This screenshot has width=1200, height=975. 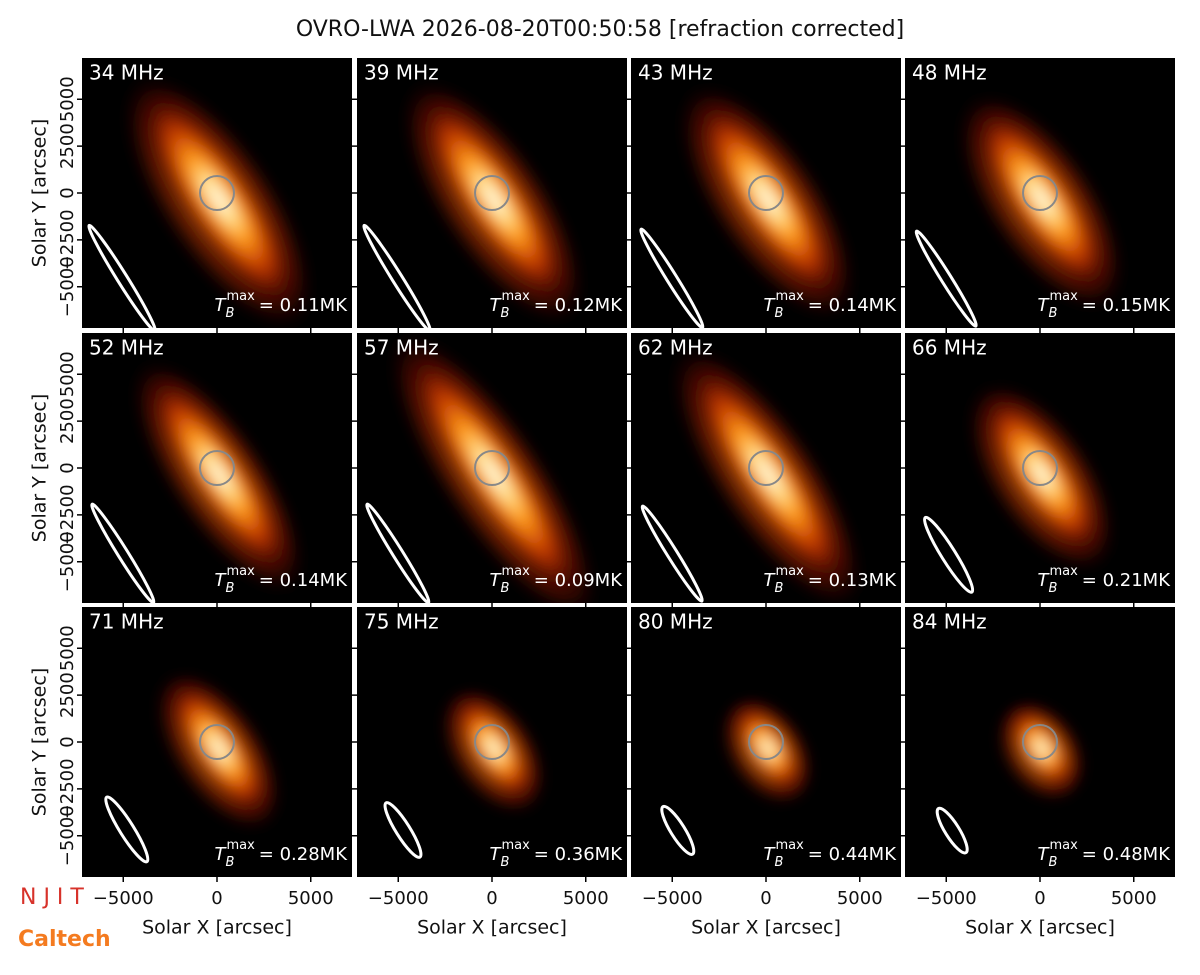 I want to click on frequency-label: 57 MHz, so click(x=401, y=348).